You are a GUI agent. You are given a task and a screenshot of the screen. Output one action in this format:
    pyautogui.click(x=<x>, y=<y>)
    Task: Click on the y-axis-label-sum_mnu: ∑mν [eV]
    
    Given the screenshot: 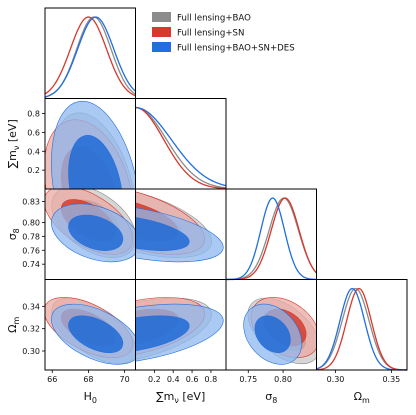 What is the action you would take?
    pyautogui.click(x=13, y=143)
    